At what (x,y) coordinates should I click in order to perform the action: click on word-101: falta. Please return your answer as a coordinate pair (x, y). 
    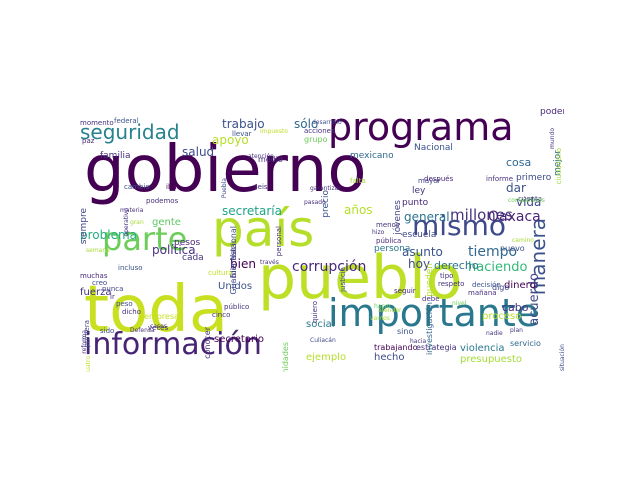
    Looking at the image, I should click on (358, 181).